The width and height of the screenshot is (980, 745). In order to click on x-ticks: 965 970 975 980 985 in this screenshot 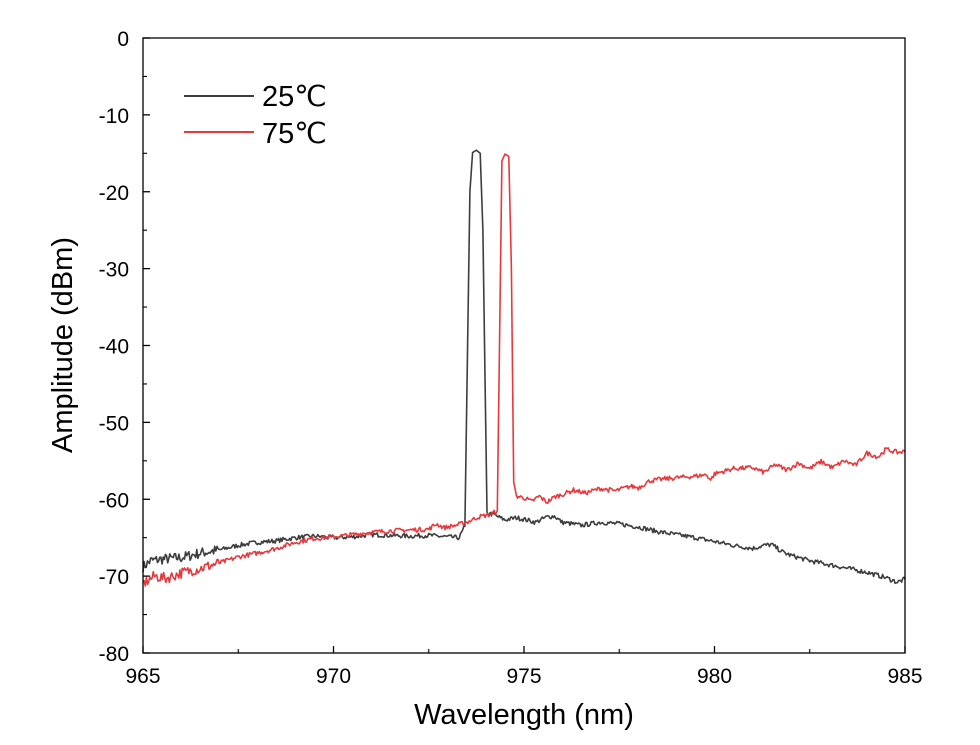, I will do `click(524, 667)`.